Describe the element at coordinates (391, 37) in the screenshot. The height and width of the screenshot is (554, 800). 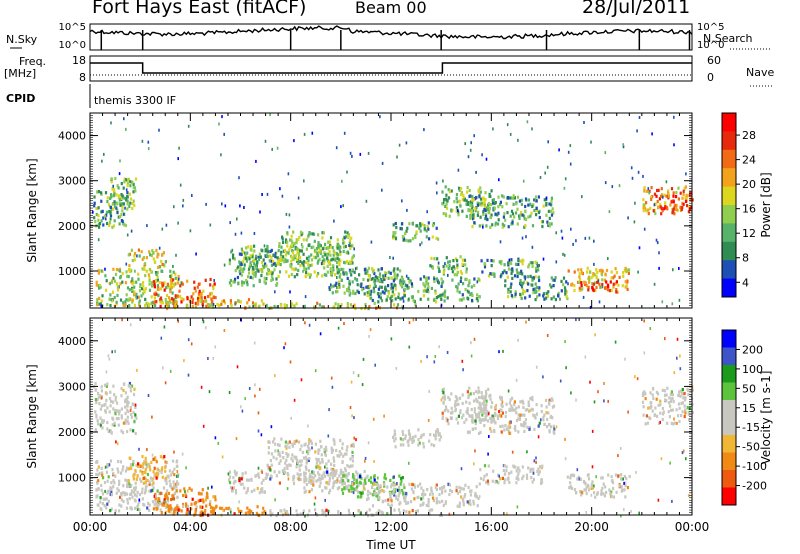
I see `nsky-panel-frame` at that location.